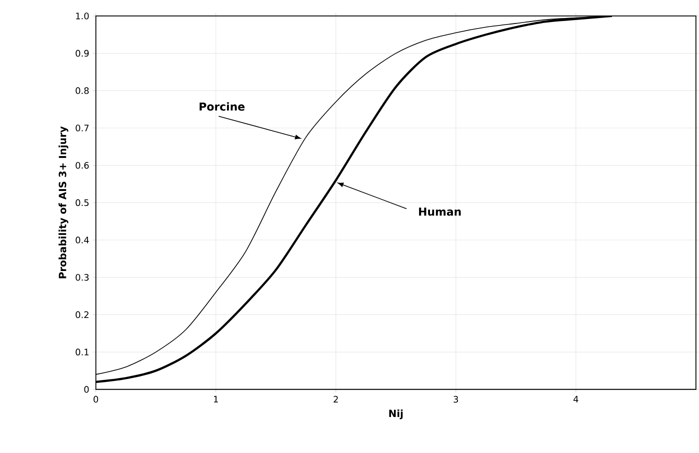 The image size is (699, 453). I want to click on y-tick-label: 0.2, so click(82, 314).